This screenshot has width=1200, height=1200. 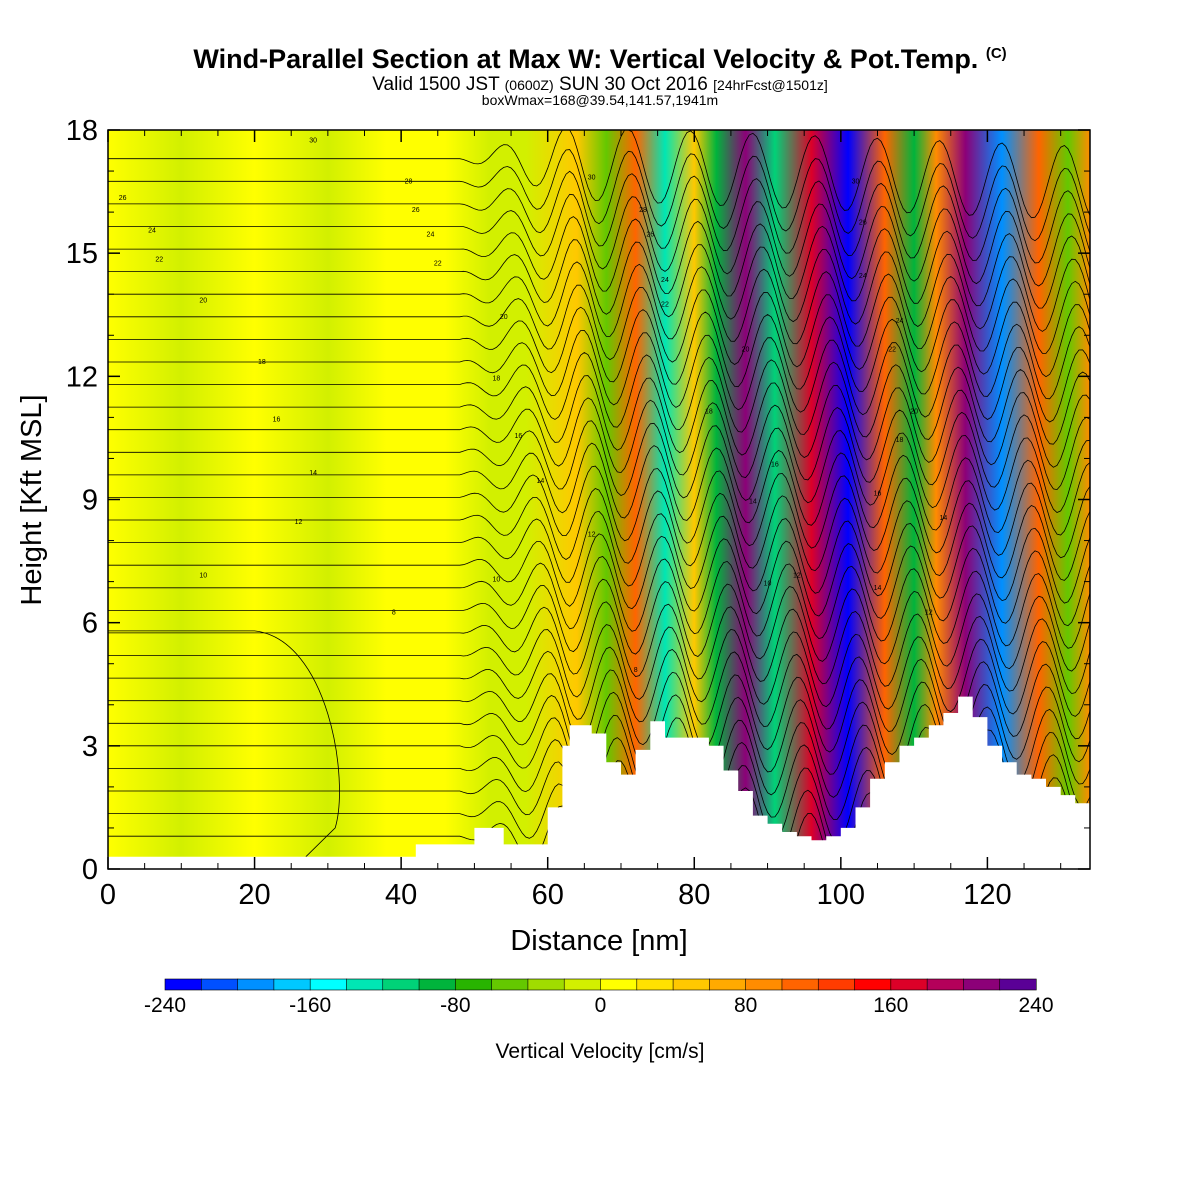 I want to click on y-axis-label: Height [Kft MSL], so click(x=32, y=499).